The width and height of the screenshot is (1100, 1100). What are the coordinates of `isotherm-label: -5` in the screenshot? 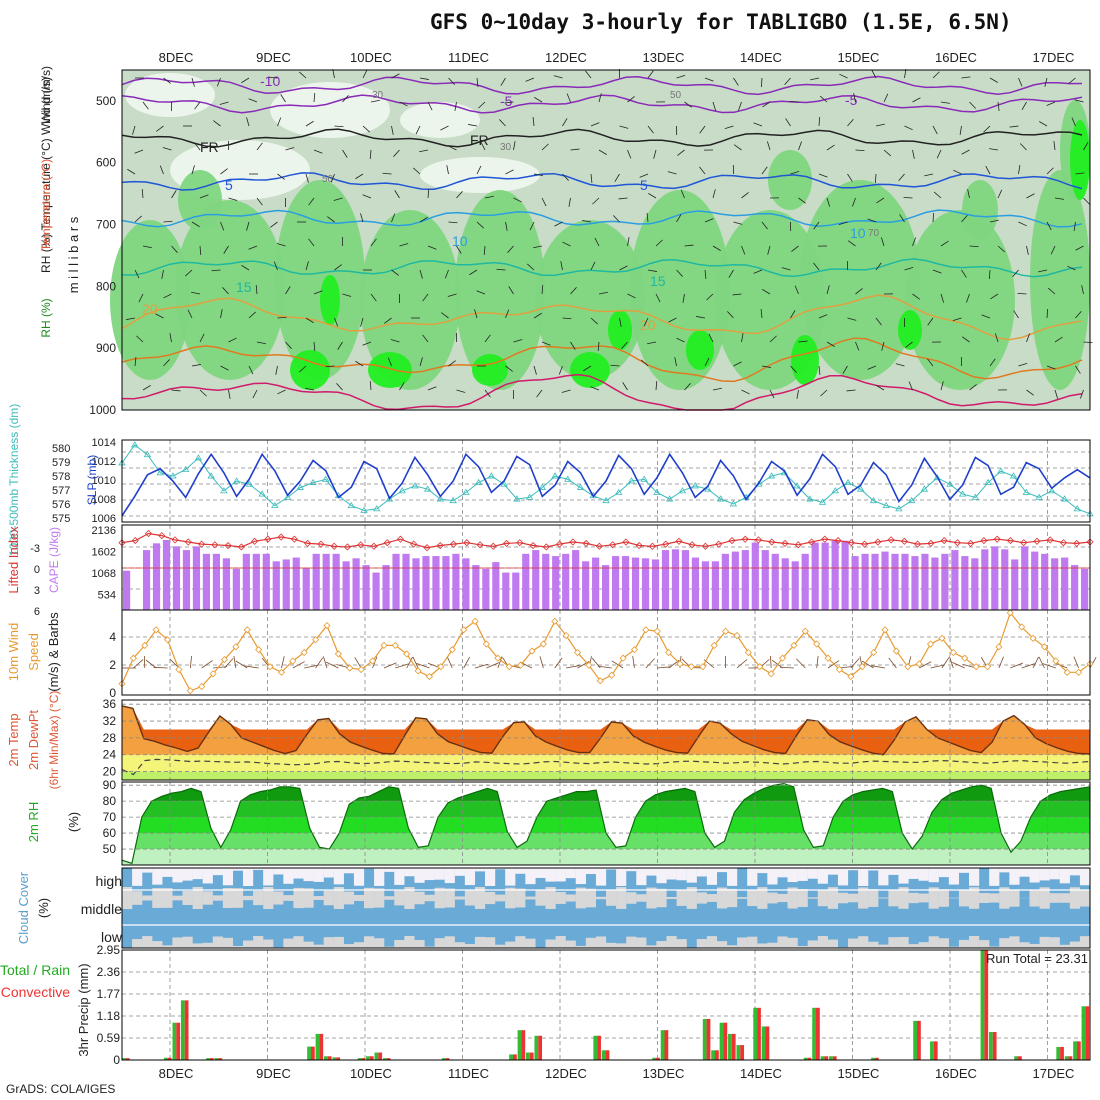 It's located at (851, 100).